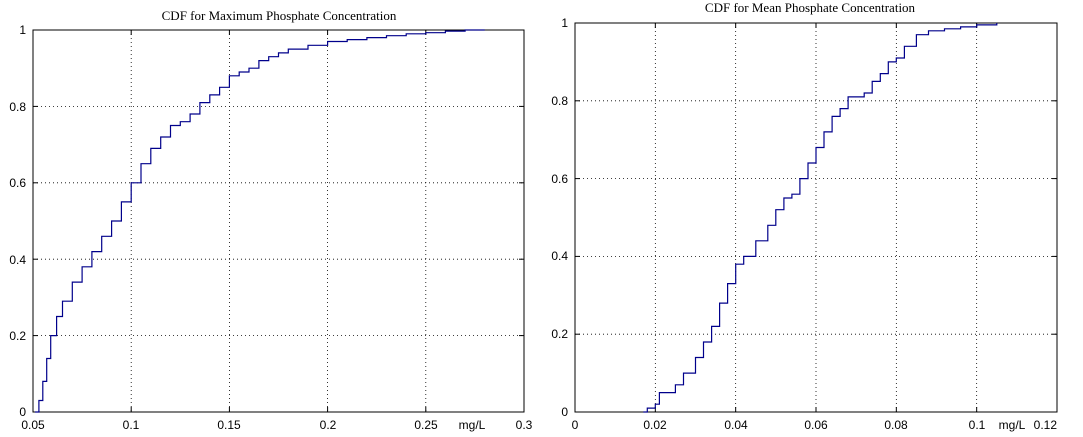  What do you see at coordinates (426, 425) in the screenshot?
I see `x-tick-label: 0.25` at bounding box center [426, 425].